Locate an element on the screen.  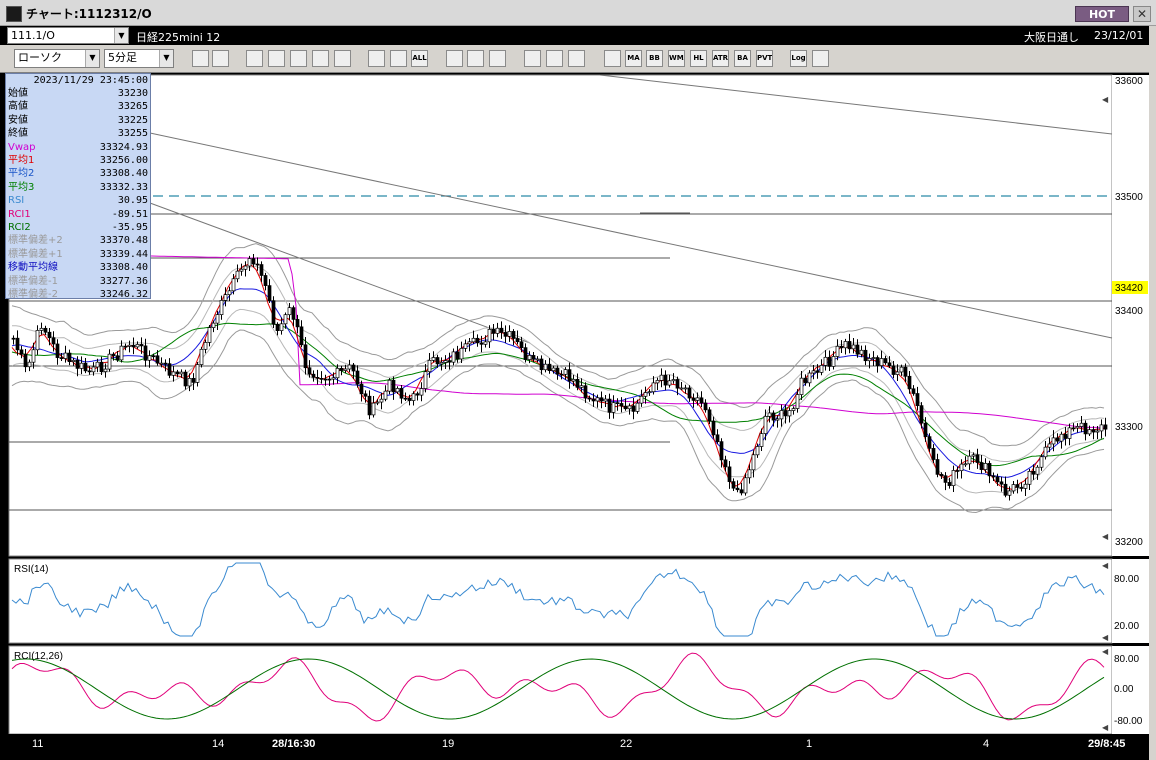
pvt-icon: PVT is located at coordinates (764, 58).